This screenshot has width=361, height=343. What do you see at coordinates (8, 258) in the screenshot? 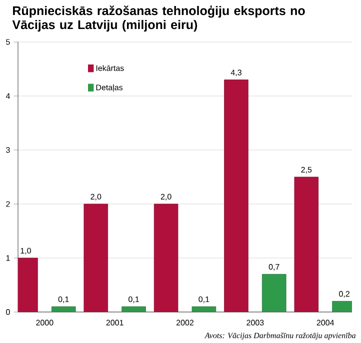
I see `y-tick-label: 1` at bounding box center [8, 258].